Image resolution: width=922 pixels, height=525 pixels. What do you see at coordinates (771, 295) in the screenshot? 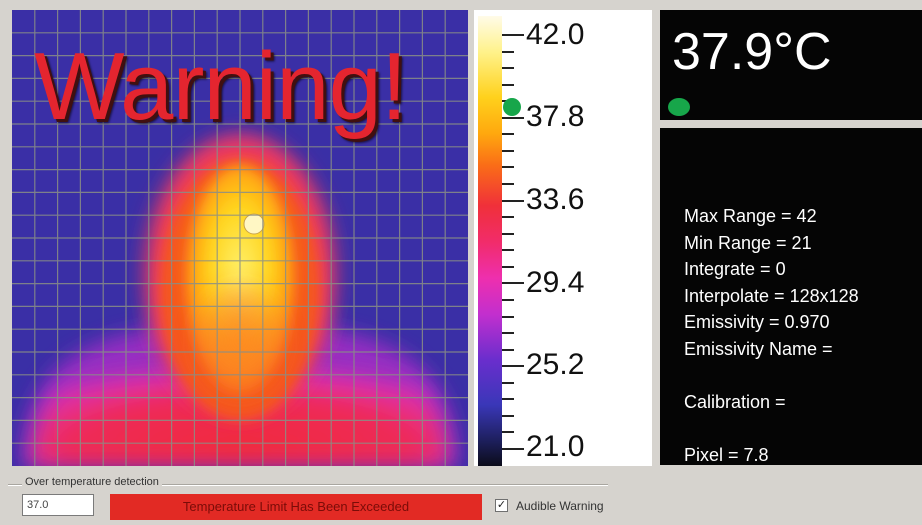
I see `info-line: Interpolate = 128x128` at bounding box center [771, 295].